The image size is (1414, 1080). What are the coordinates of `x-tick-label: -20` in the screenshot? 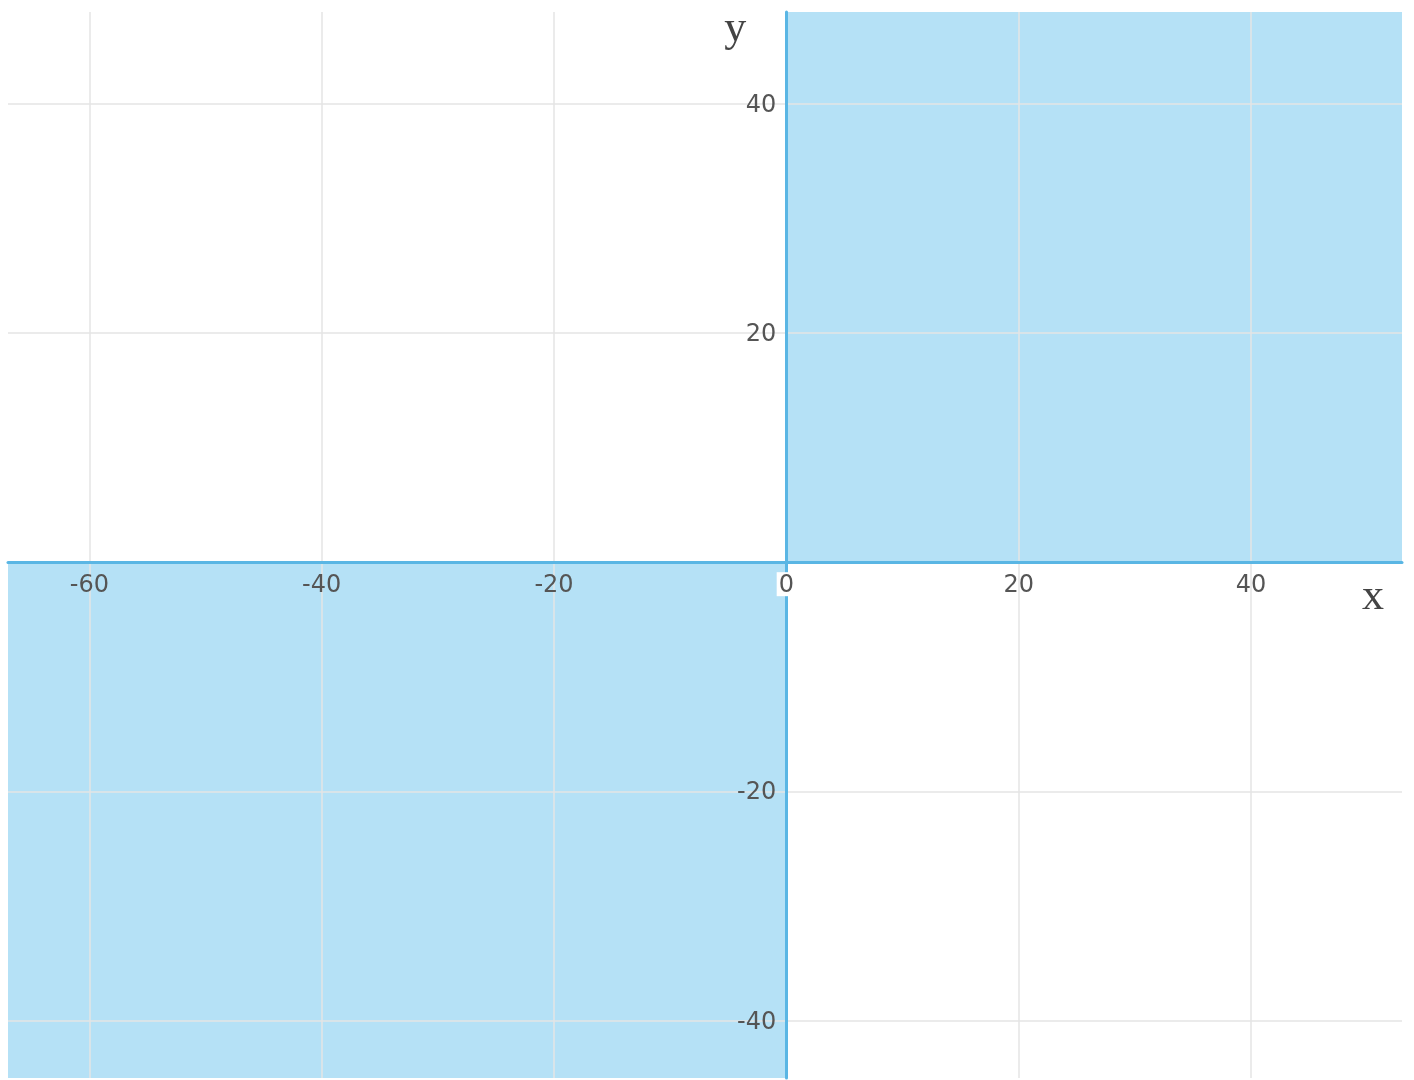 It's located at (554, 584).